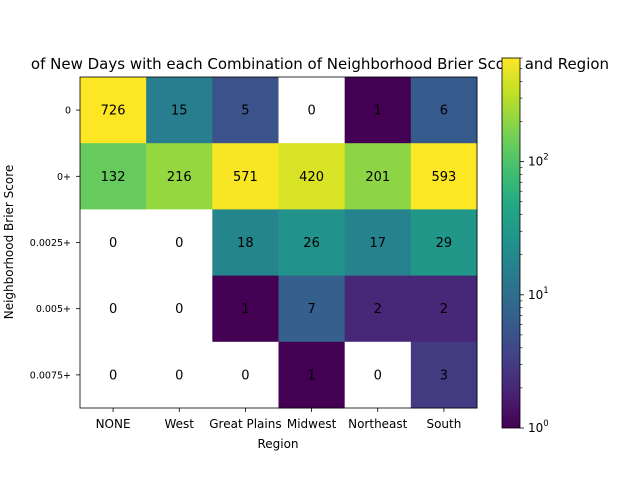 The height and width of the screenshot is (484, 640). I want to click on y-tick-label: 0.0025+, so click(50, 243).